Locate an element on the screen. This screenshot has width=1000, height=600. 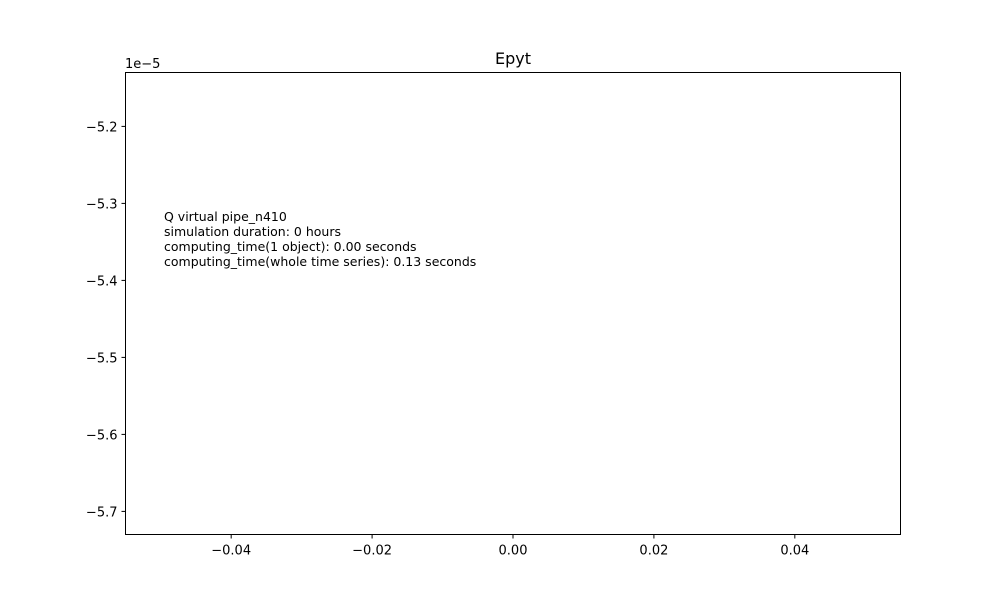
x-tick-label: 0.00 is located at coordinates (513, 551).